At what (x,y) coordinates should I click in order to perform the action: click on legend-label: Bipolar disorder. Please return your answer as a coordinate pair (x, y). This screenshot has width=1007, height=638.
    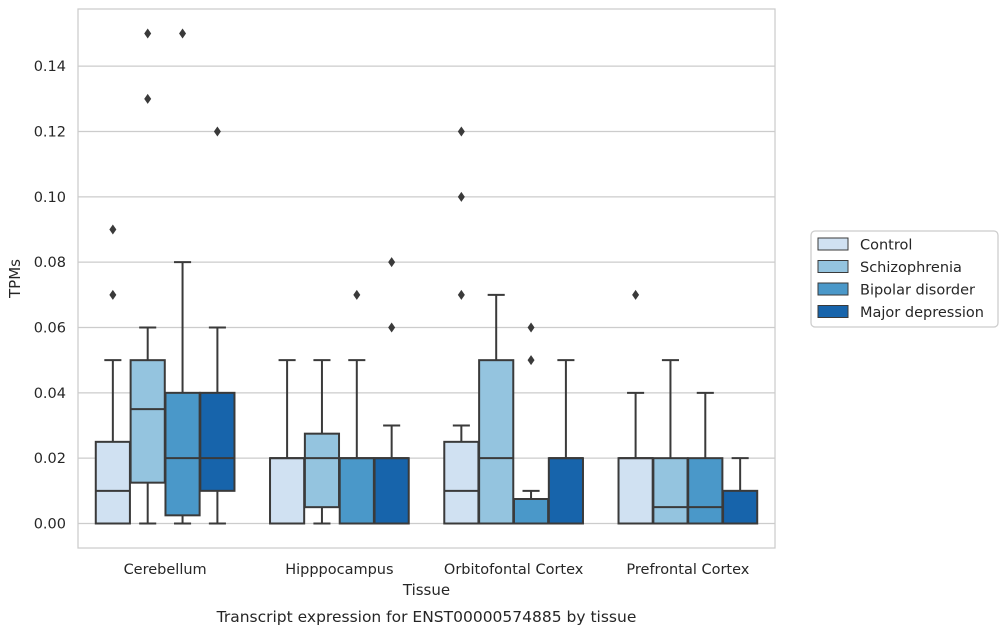
    Looking at the image, I should click on (917, 291).